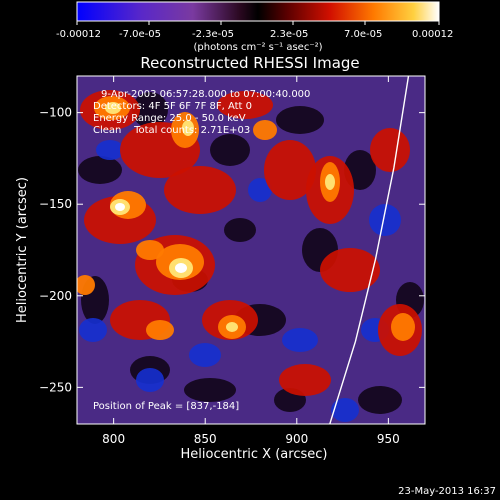 The height and width of the screenshot is (500, 500). What do you see at coordinates (257, 47) in the screenshot?
I see `colorbar-unit: (photons cm⁻² s⁻¹ asec⁻²)` at bounding box center [257, 47].